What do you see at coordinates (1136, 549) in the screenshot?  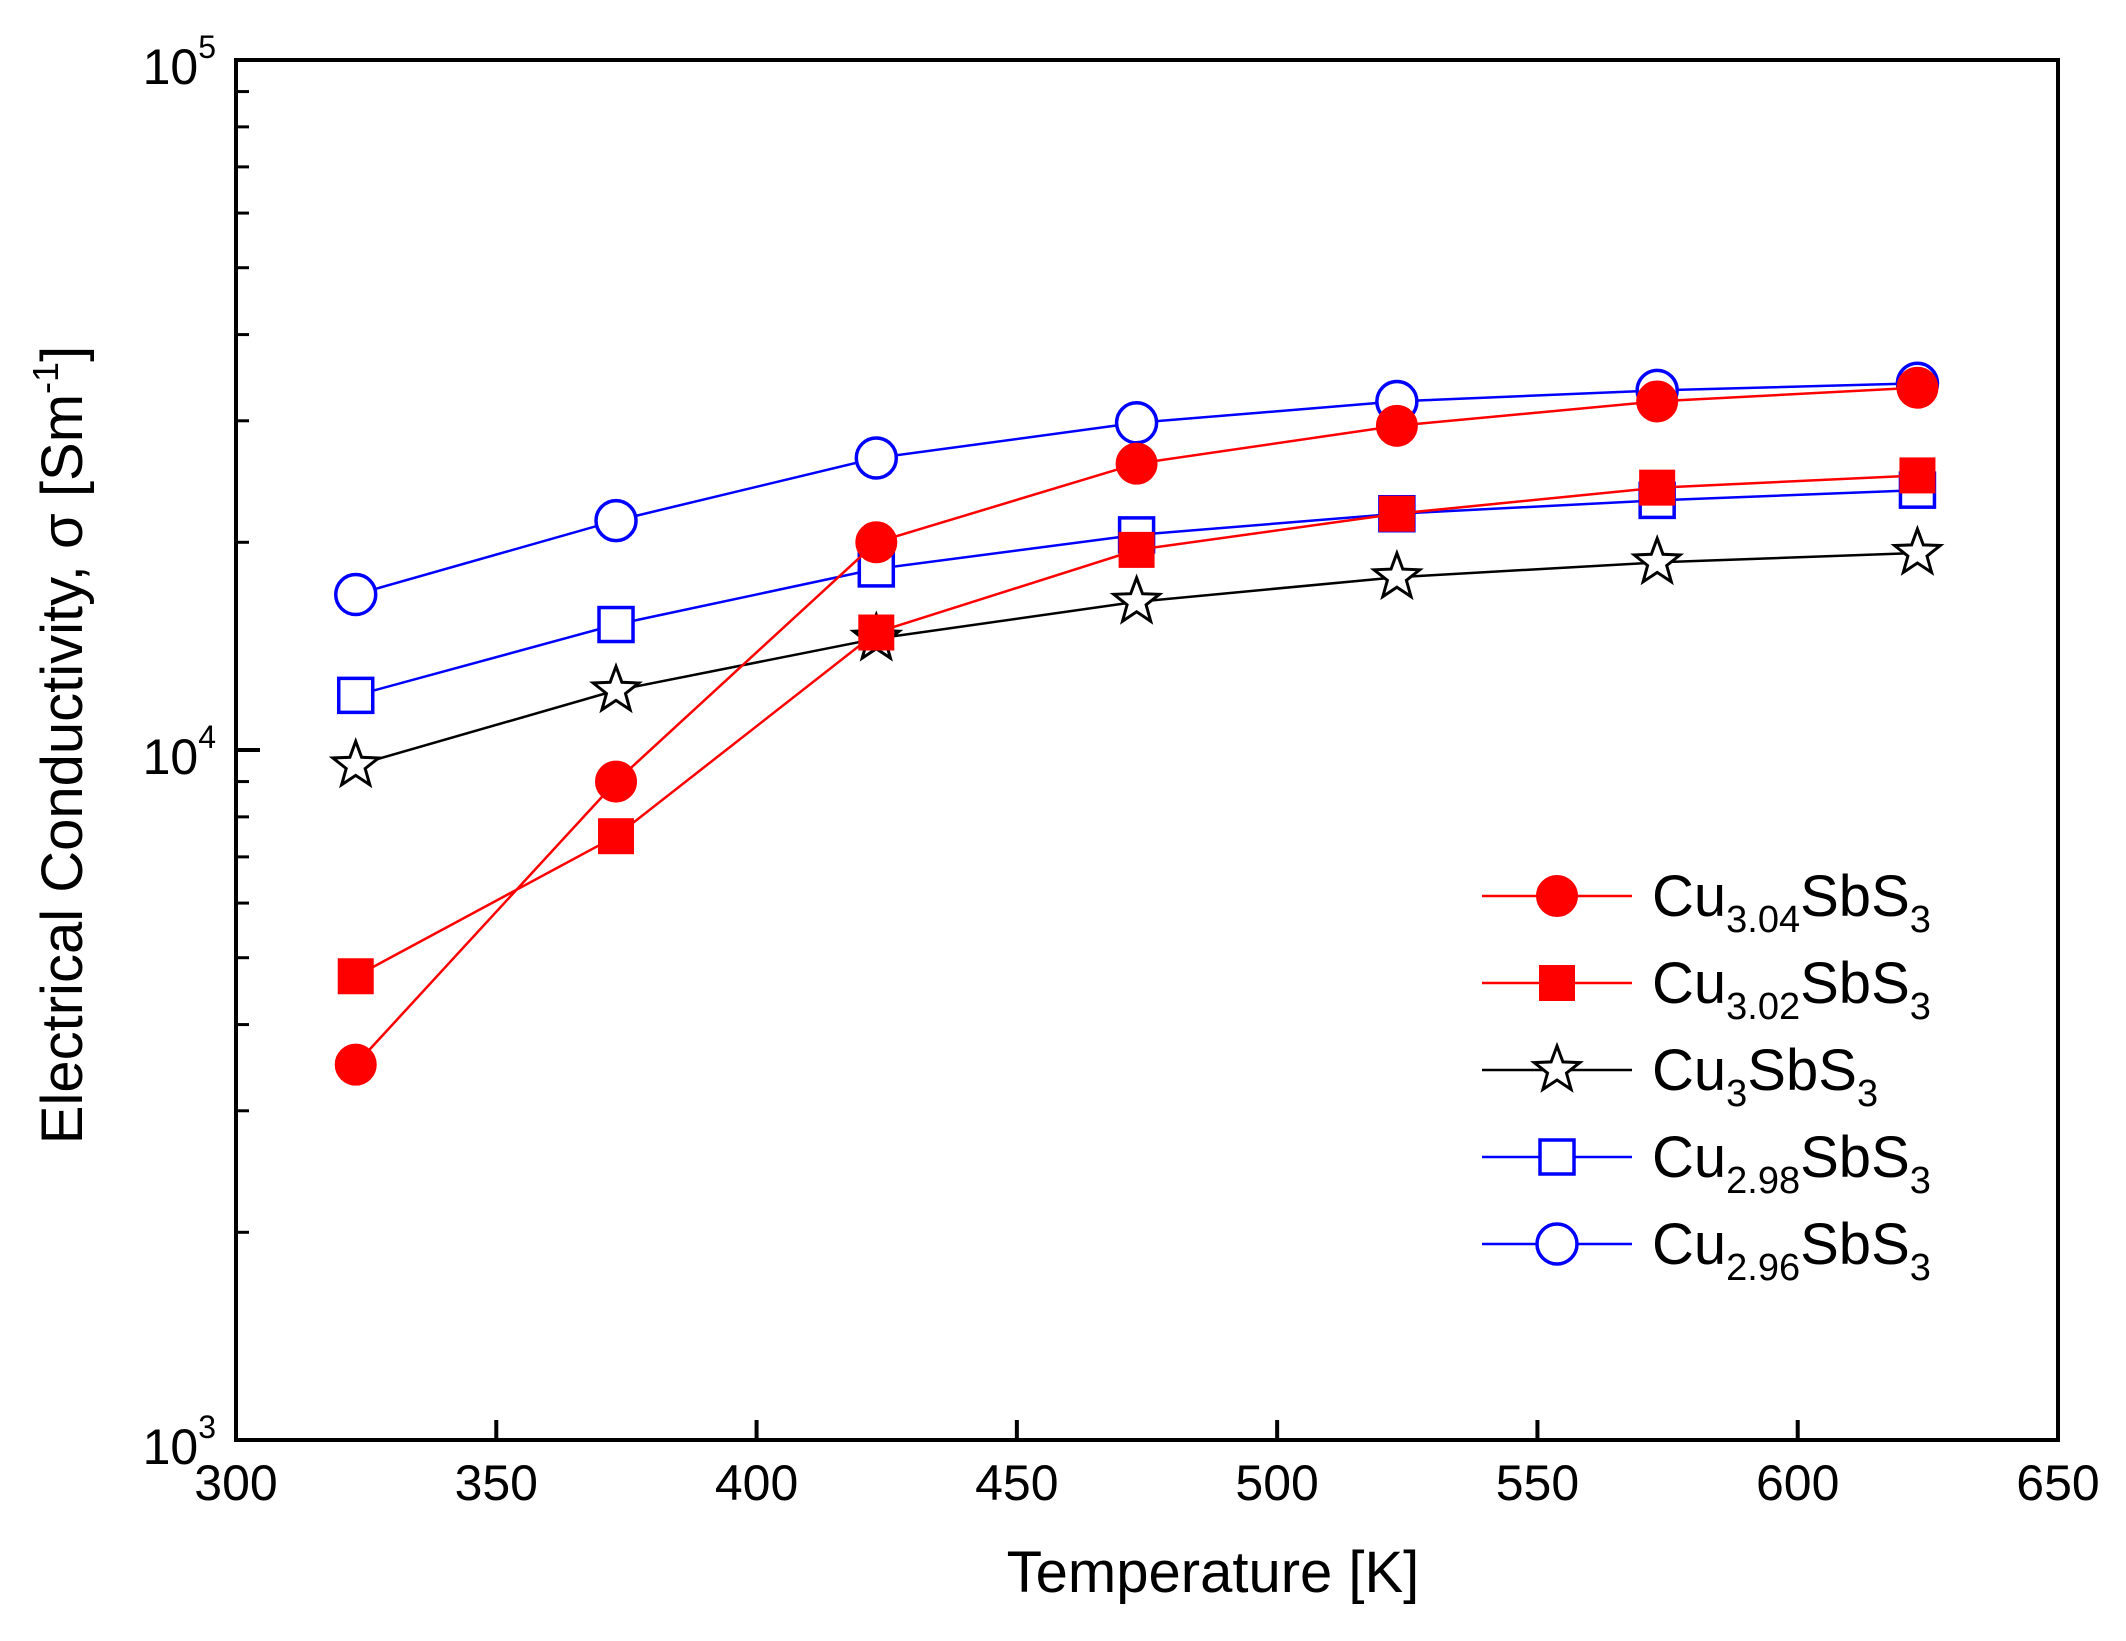 I see `point-Cu3.02SbS3-473` at bounding box center [1136, 549].